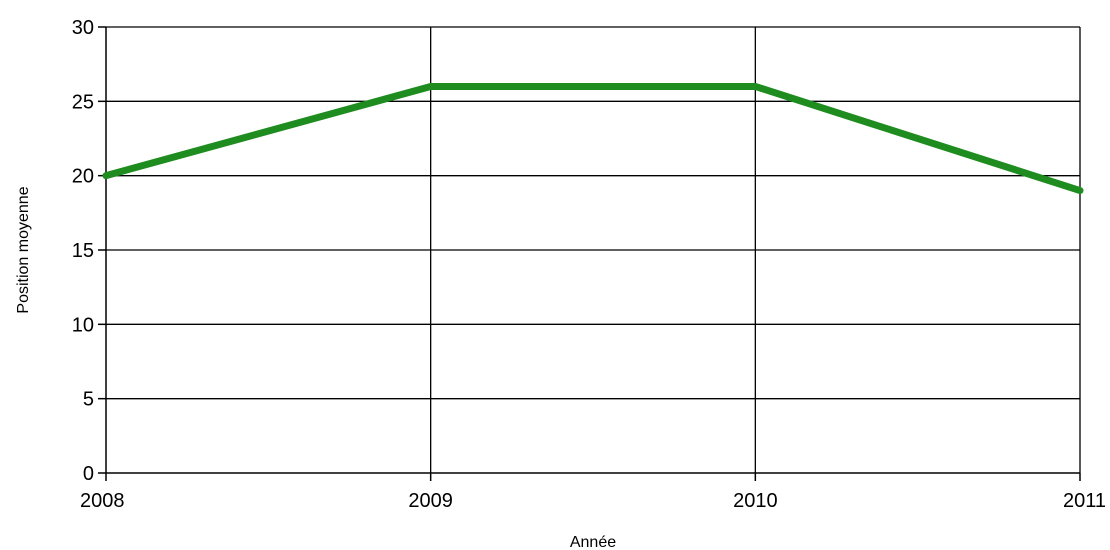  I want to click on y-tick-label: 15, so click(83, 251).